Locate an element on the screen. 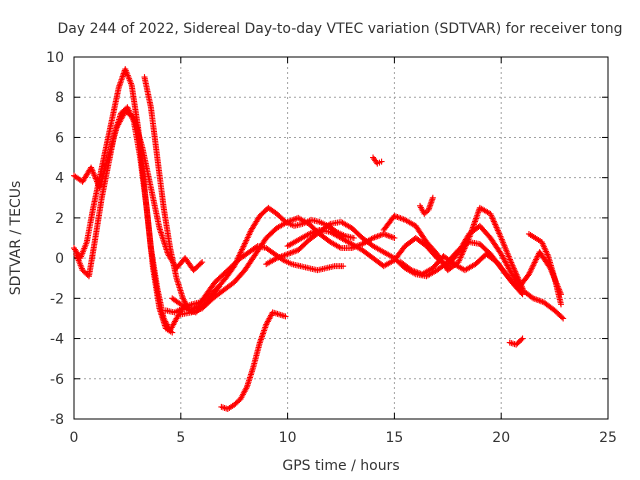  x-tick-label: 20 is located at coordinates (501, 438).